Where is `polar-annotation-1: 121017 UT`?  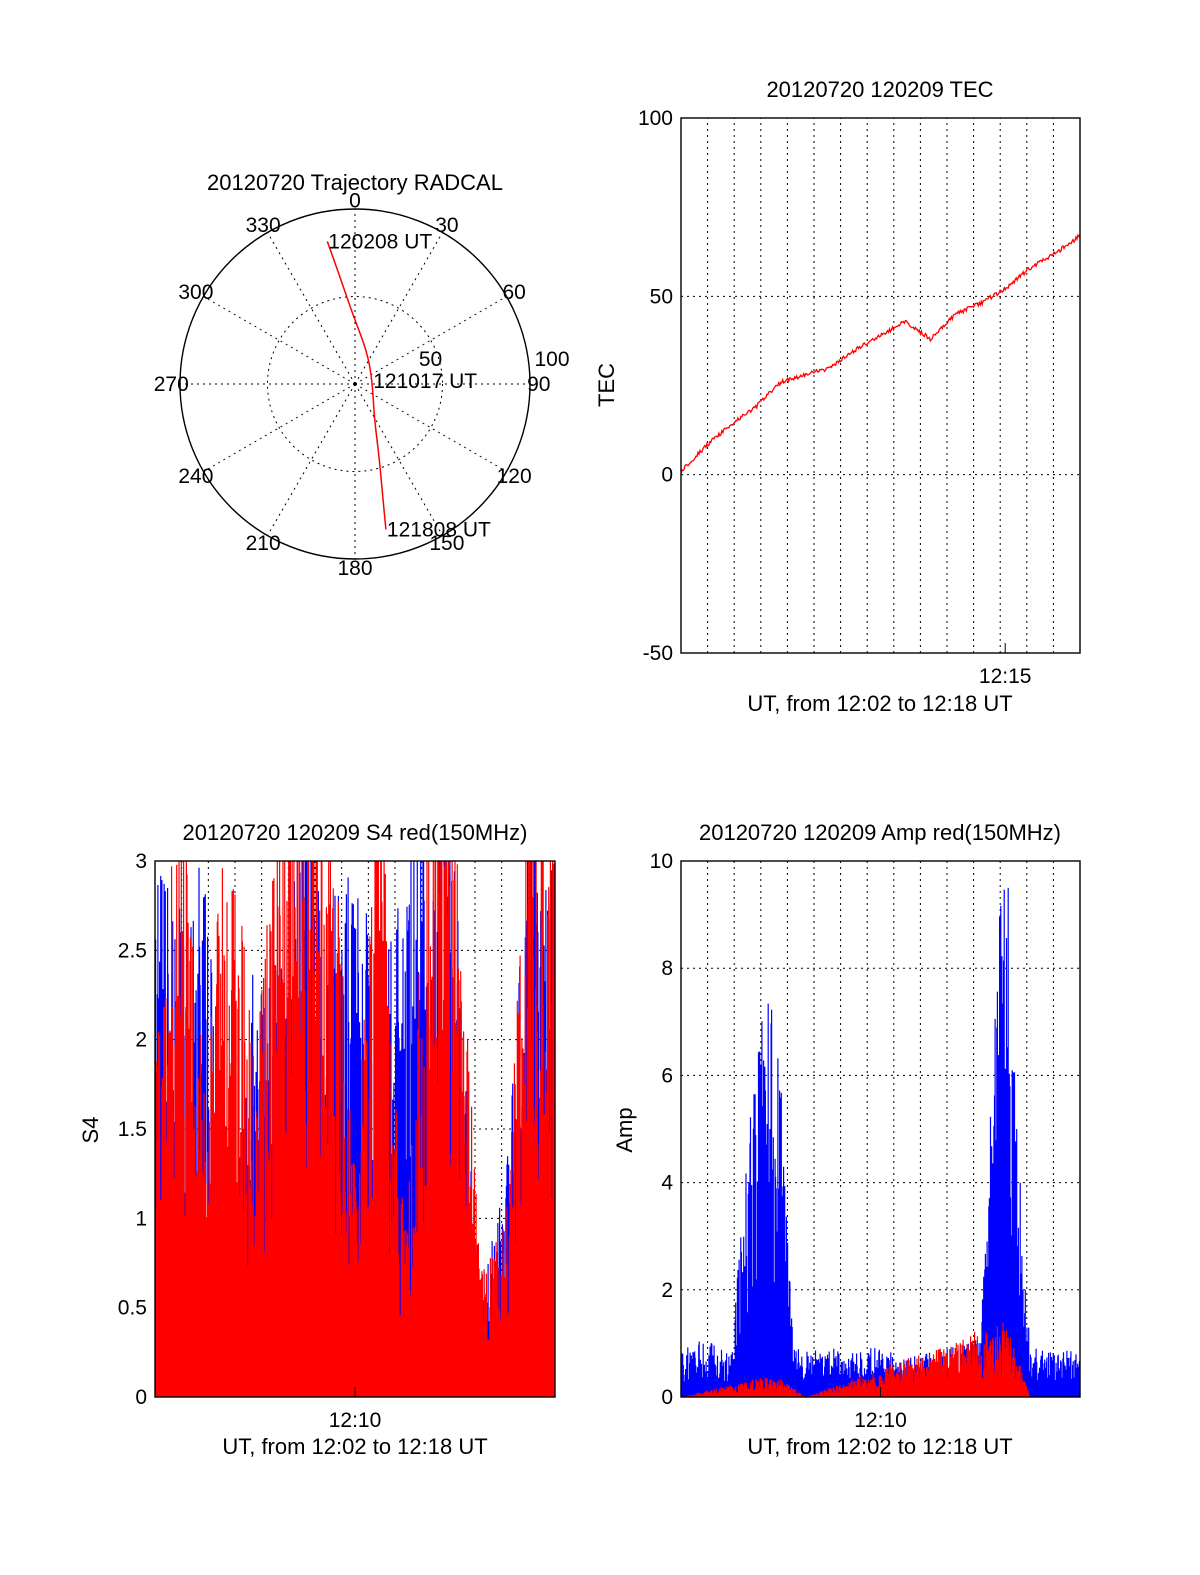 polar-annotation-1: 121017 UT is located at coordinates (425, 381).